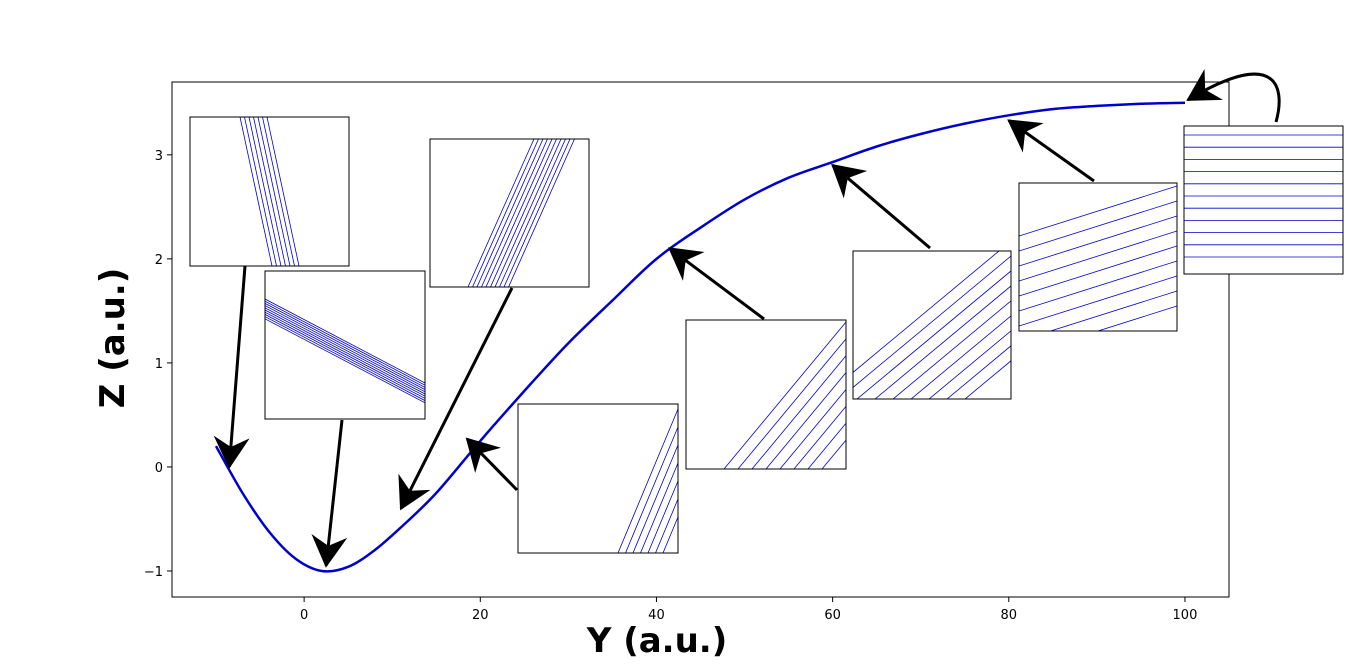 The image size is (1366, 671). I want to click on x-tick-label: 20, so click(480, 615).